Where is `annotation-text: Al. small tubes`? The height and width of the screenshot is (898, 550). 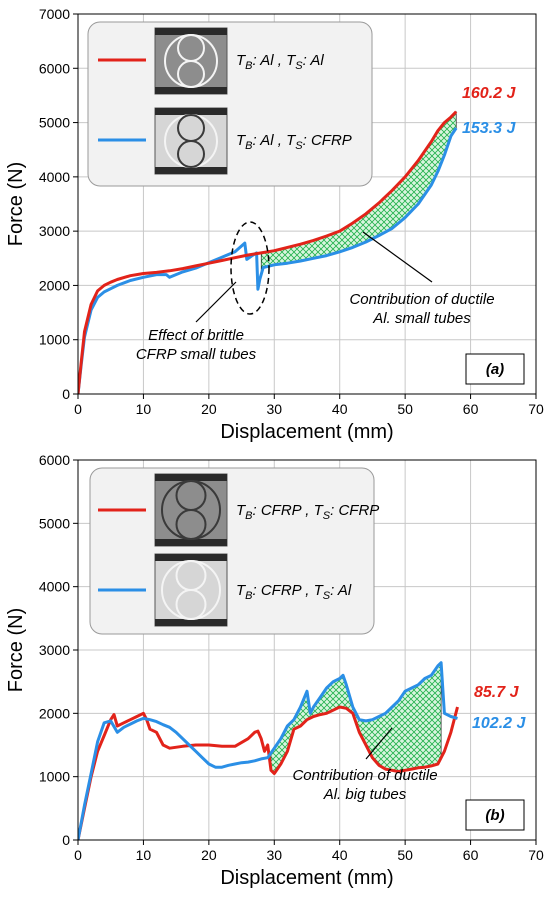 annotation-text: Al. small tubes is located at coordinates (421, 318).